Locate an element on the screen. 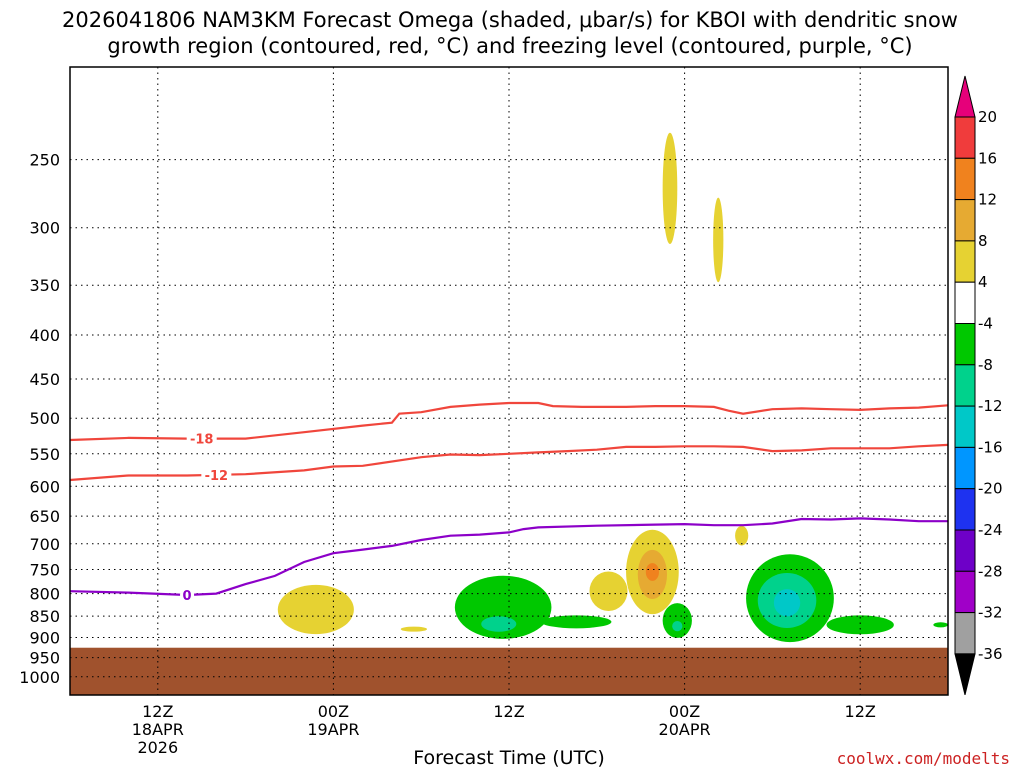 The width and height of the screenshot is (1024, 768). y-tick-label: 500 is located at coordinates (44, 418).